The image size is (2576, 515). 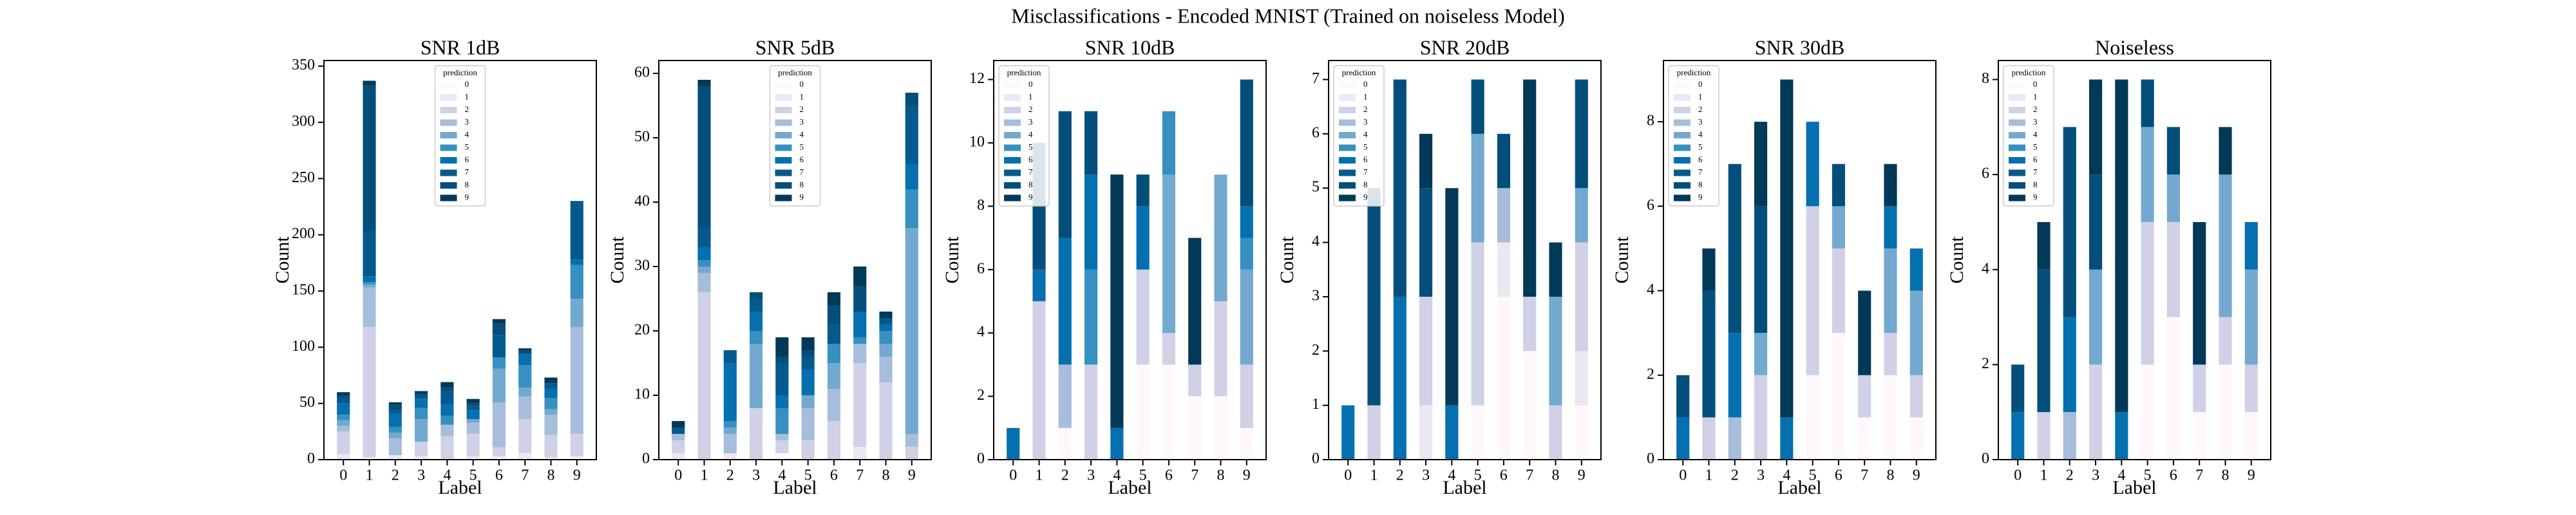 What do you see at coordinates (1700, 84) in the screenshot?
I see `legend-label: 0` at bounding box center [1700, 84].